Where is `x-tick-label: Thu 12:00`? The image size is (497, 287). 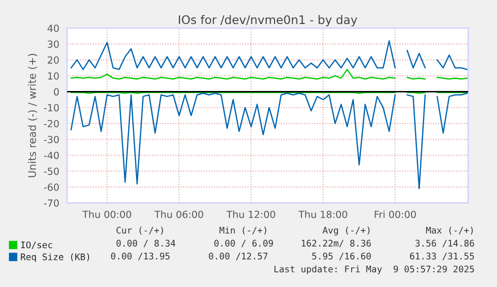 x-tick-label: Thu 12:00 is located at coordinates (251, 214).